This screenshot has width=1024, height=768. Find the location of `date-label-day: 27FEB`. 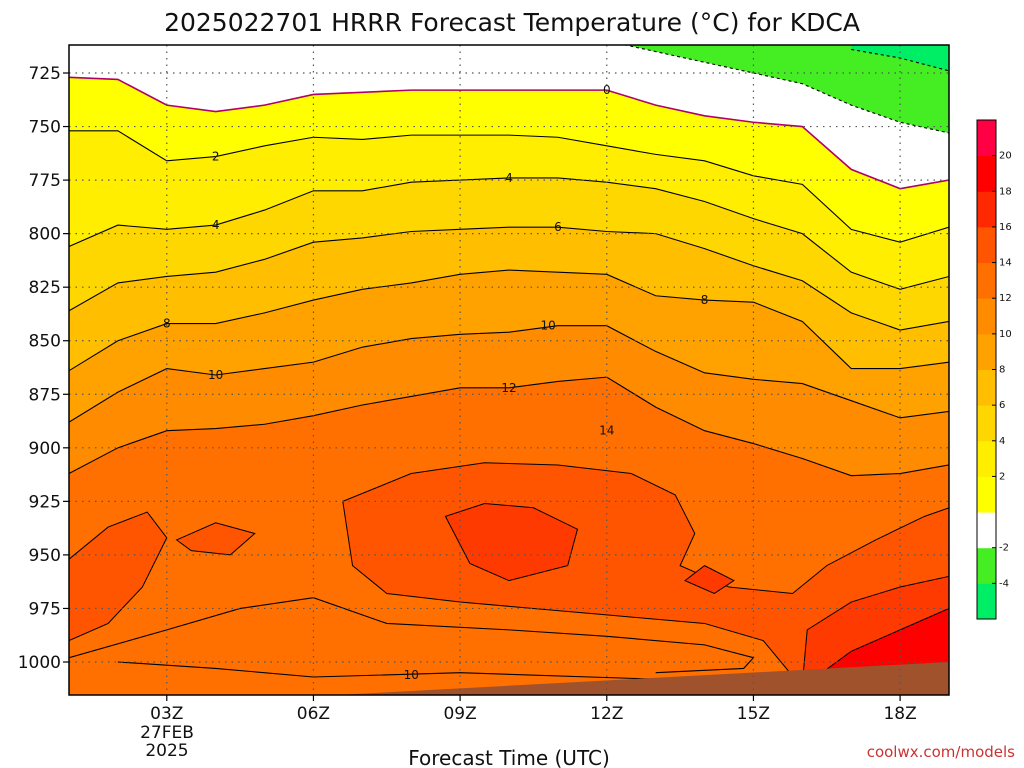

date-label-day: 27FEB is located at coordinates (167, 733).